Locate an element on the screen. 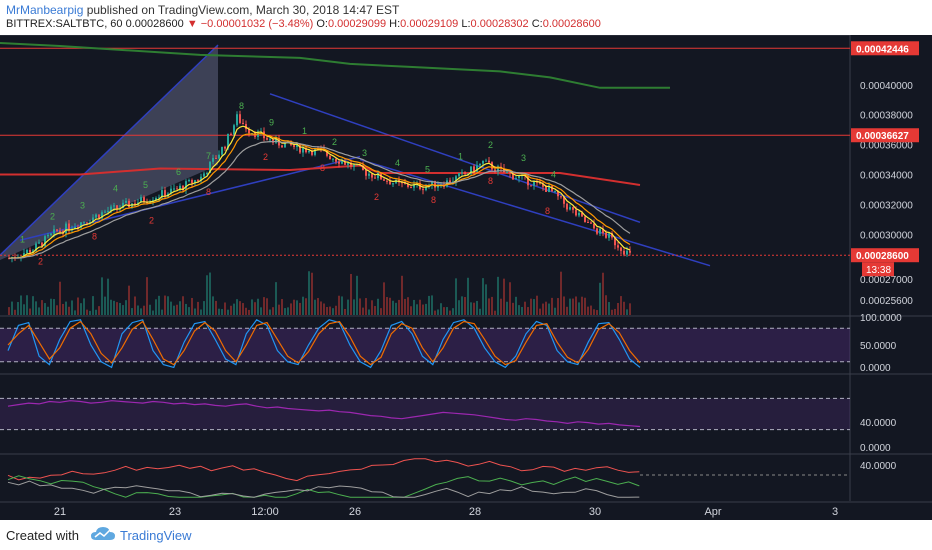 The height and width of the screenshot is (550, 932). price-tick-label: 0.00032000 is located at coordinates (886, 205).